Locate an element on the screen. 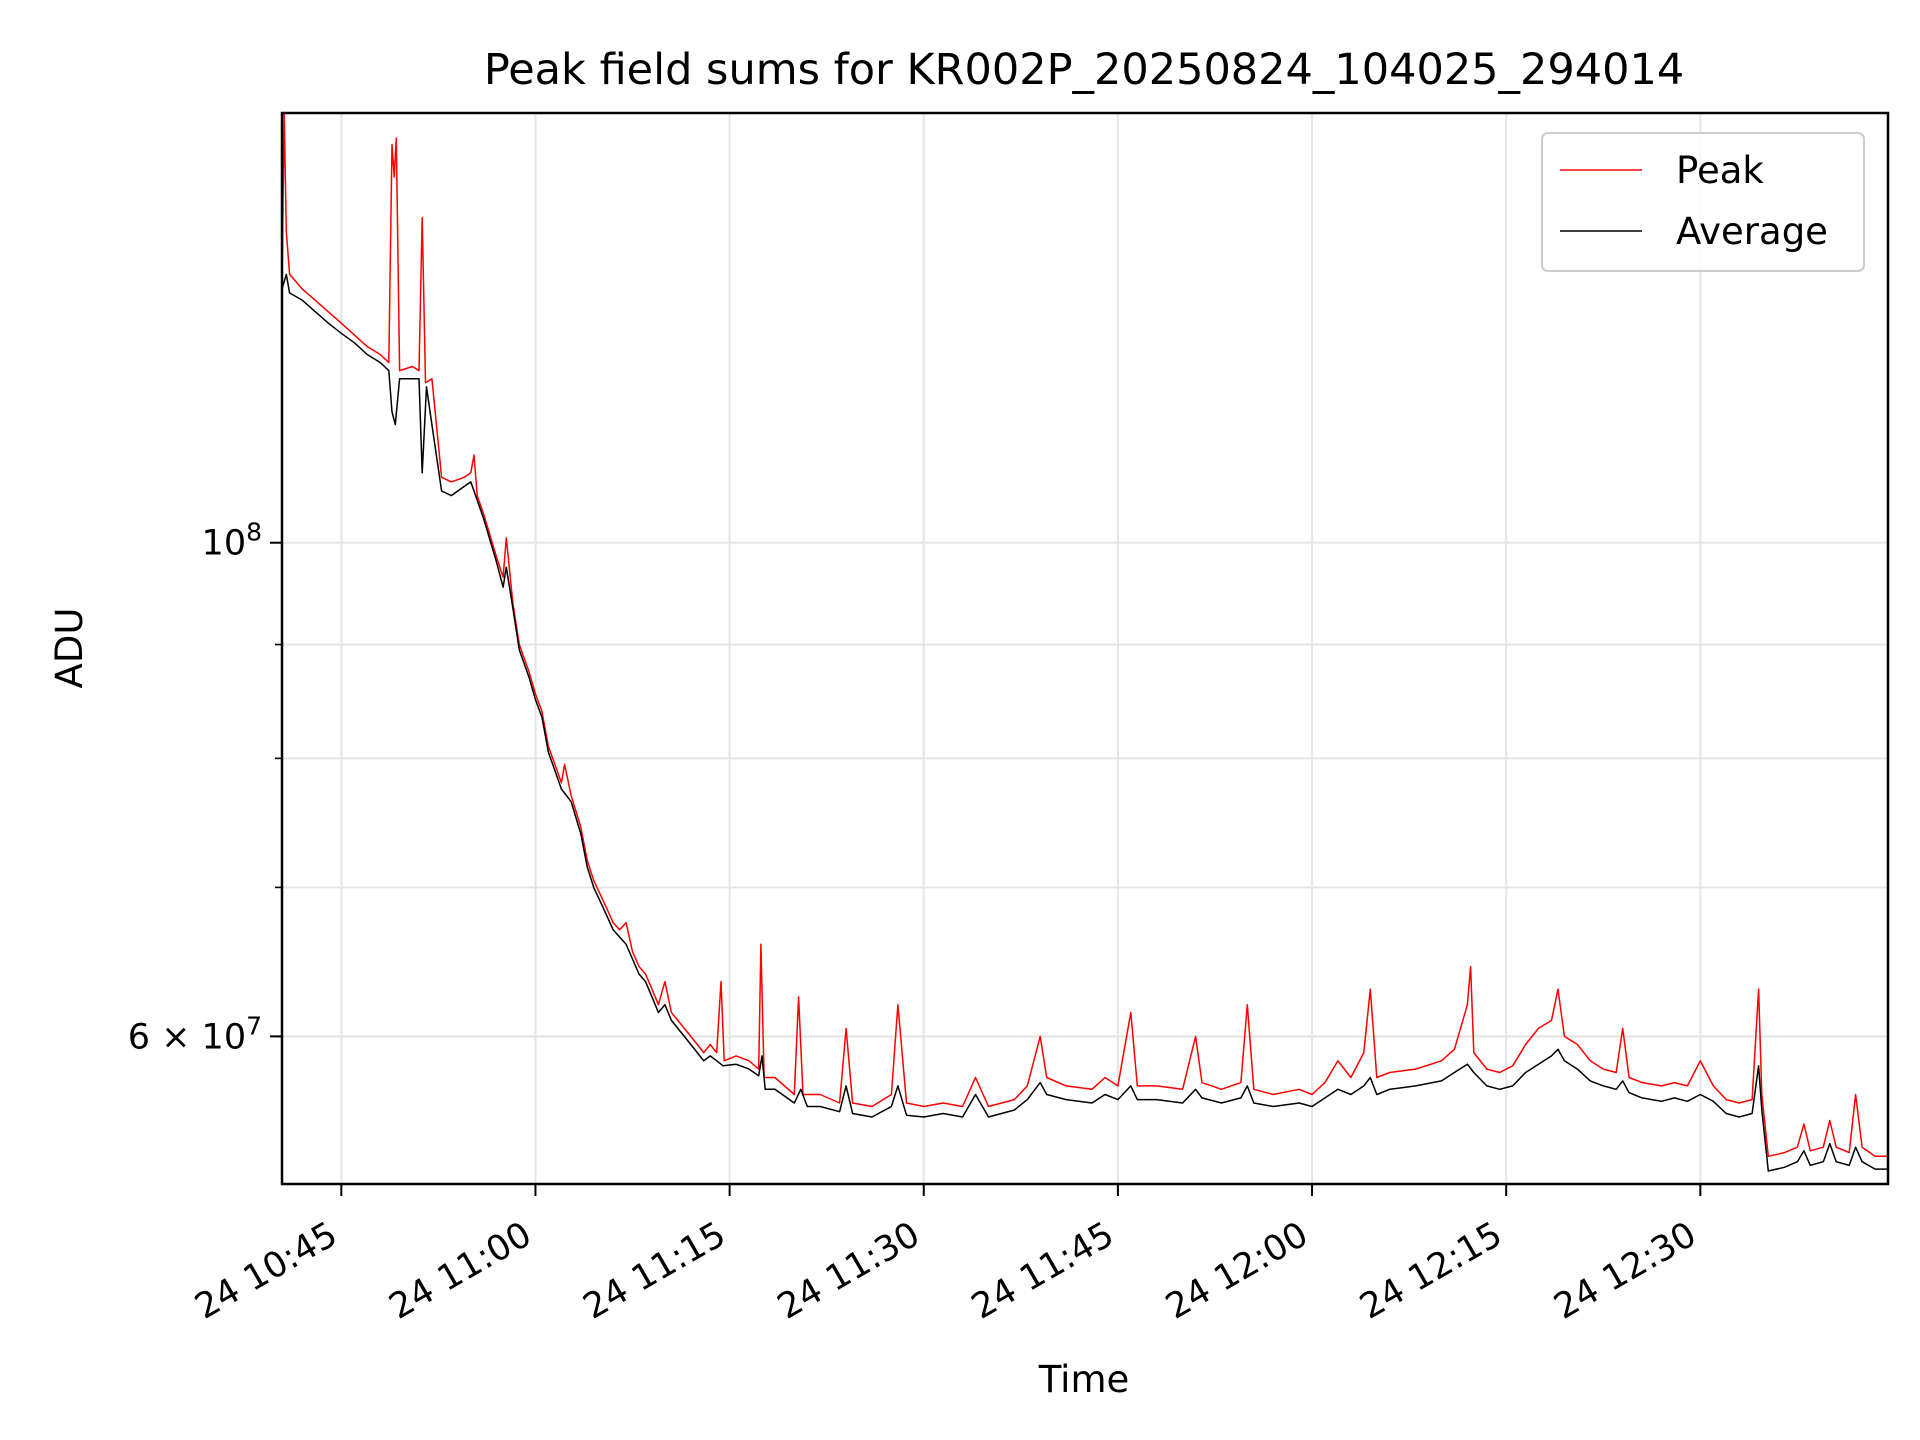 The image size is (1920, 1440). legend: Peak Average is located at coordinates (1703, 202).